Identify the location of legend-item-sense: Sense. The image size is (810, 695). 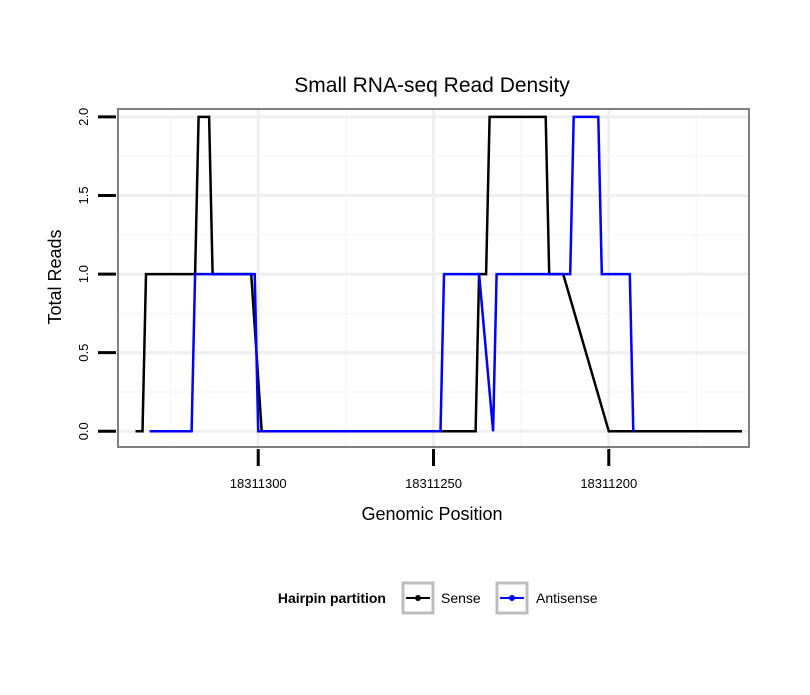
(441, 598).